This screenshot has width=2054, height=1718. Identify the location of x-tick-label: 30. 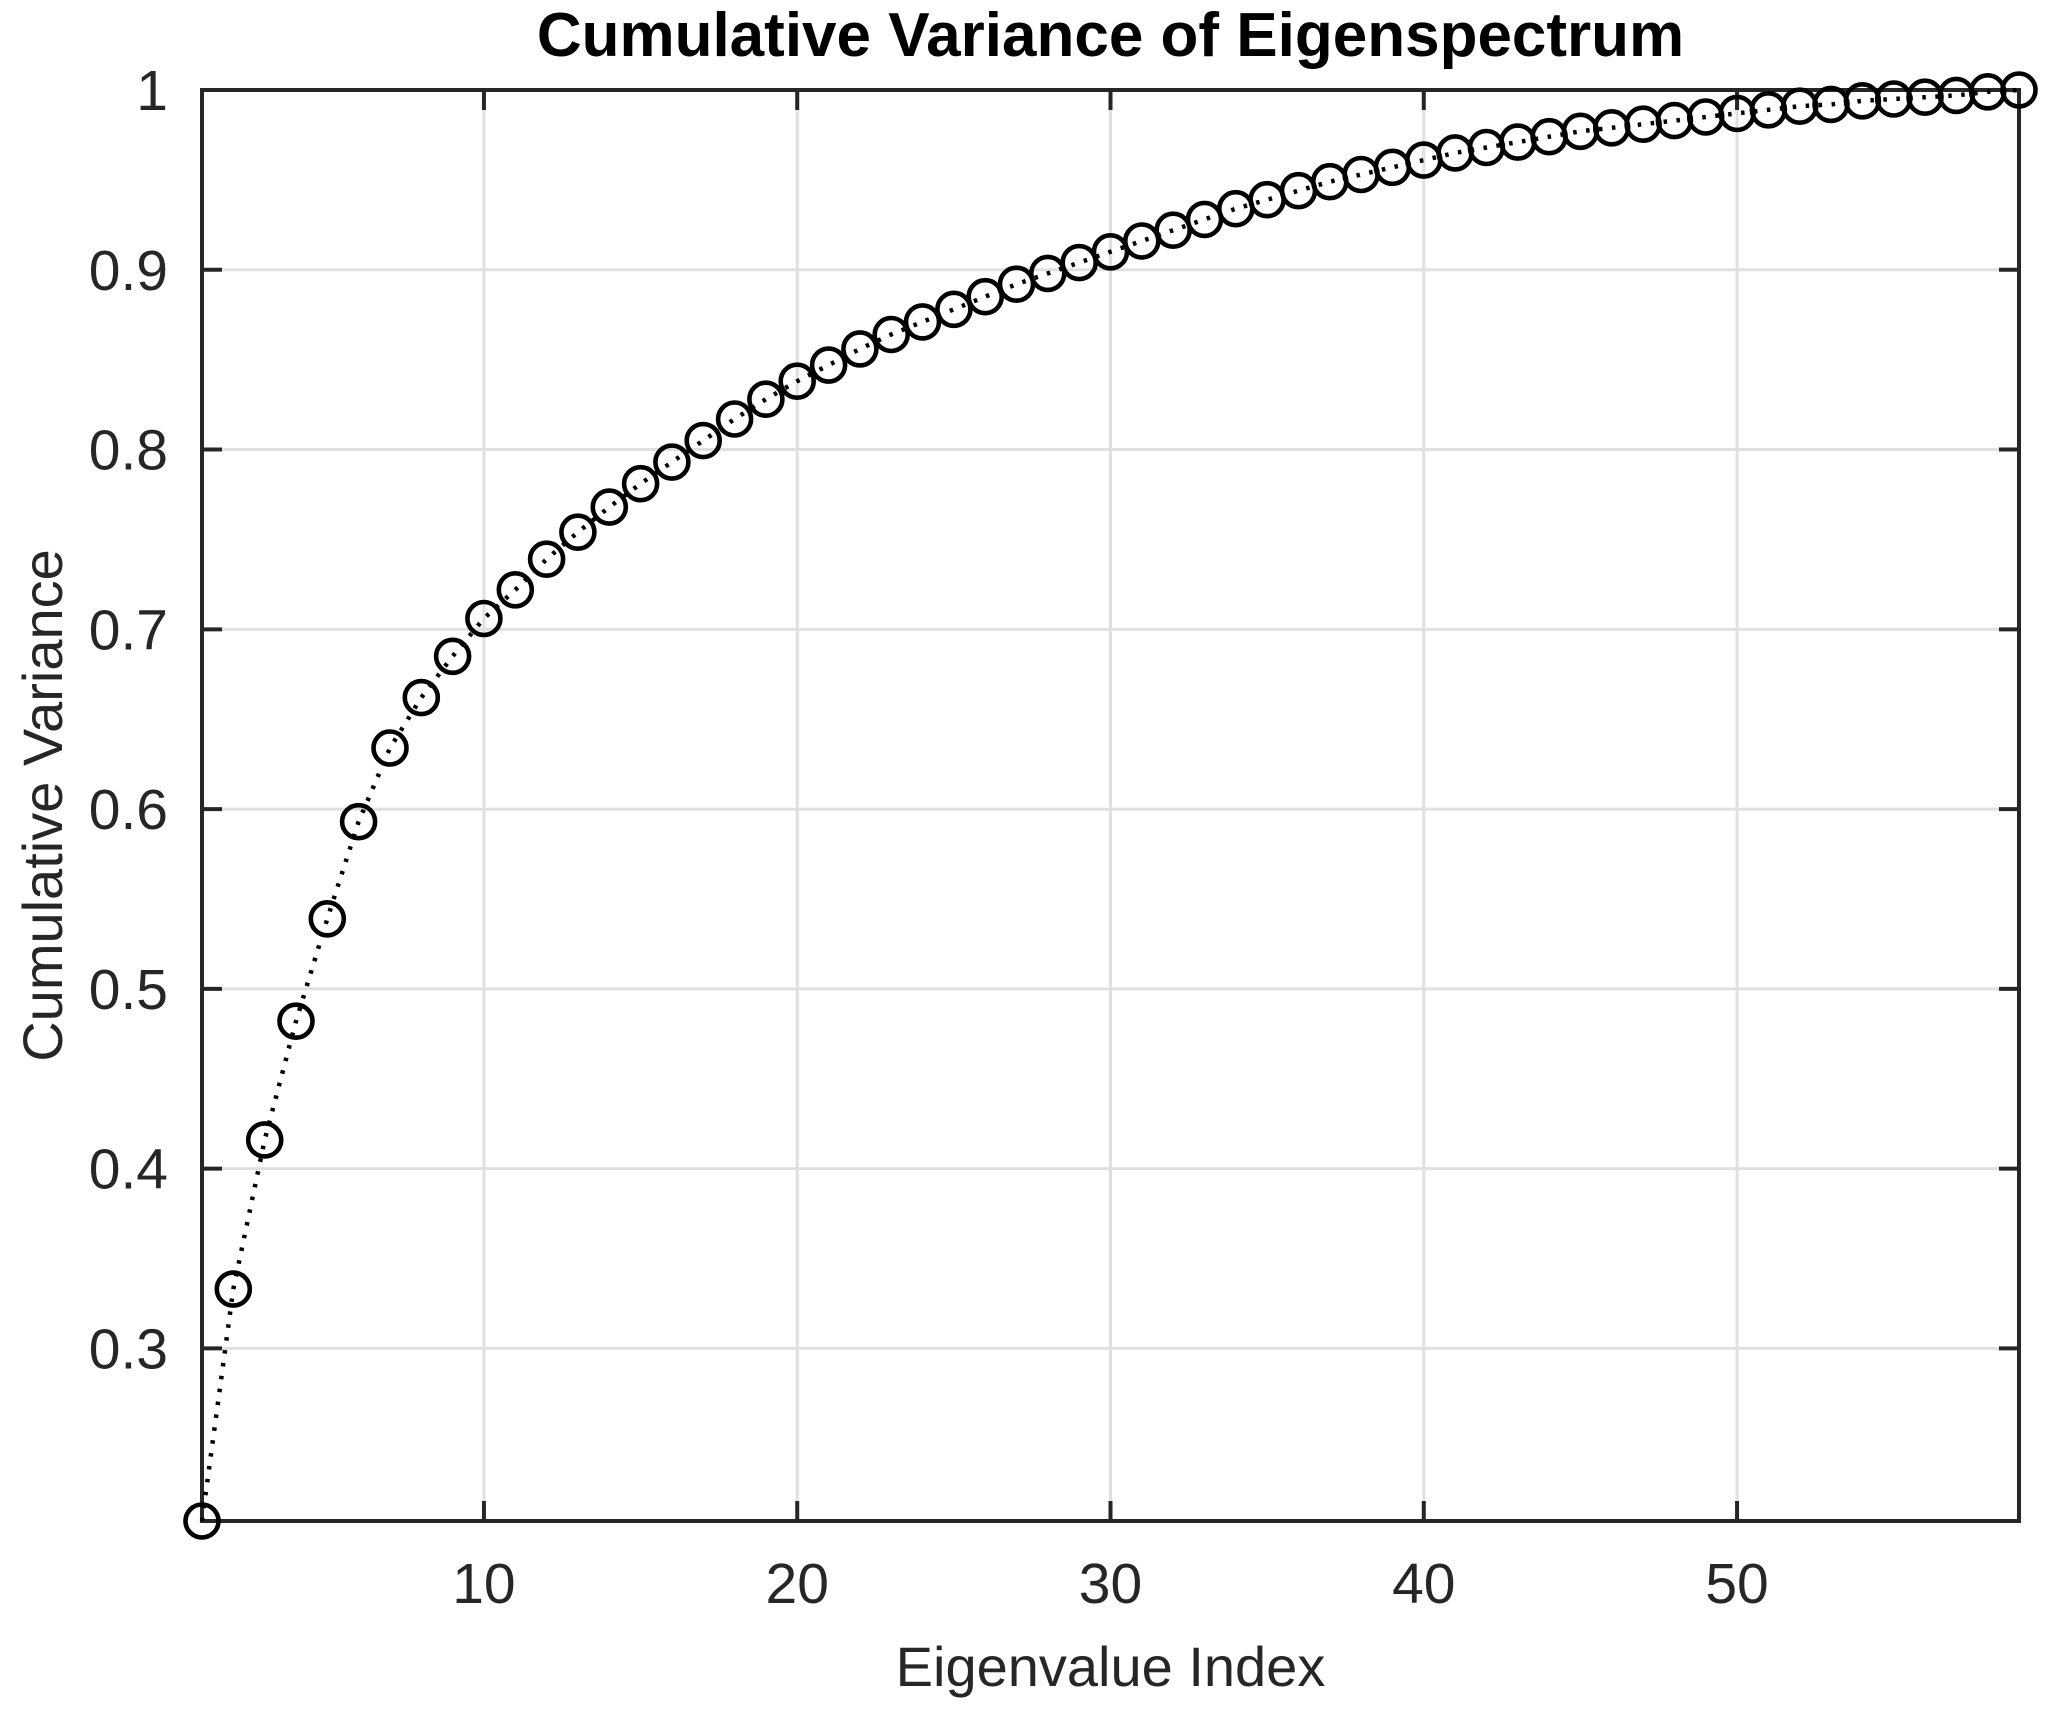
(1110, 1584).